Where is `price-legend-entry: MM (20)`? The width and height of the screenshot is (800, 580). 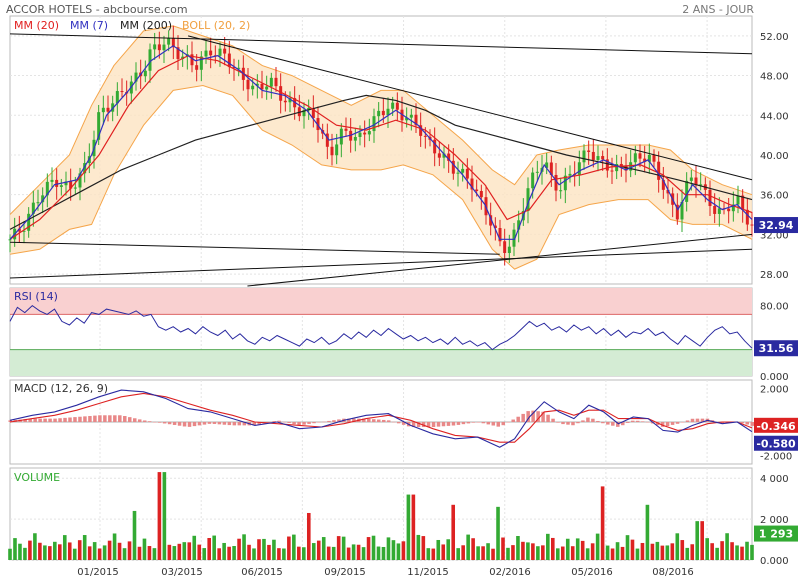 price-legend-entry: MM (20) is located at coordinates (36, 25).